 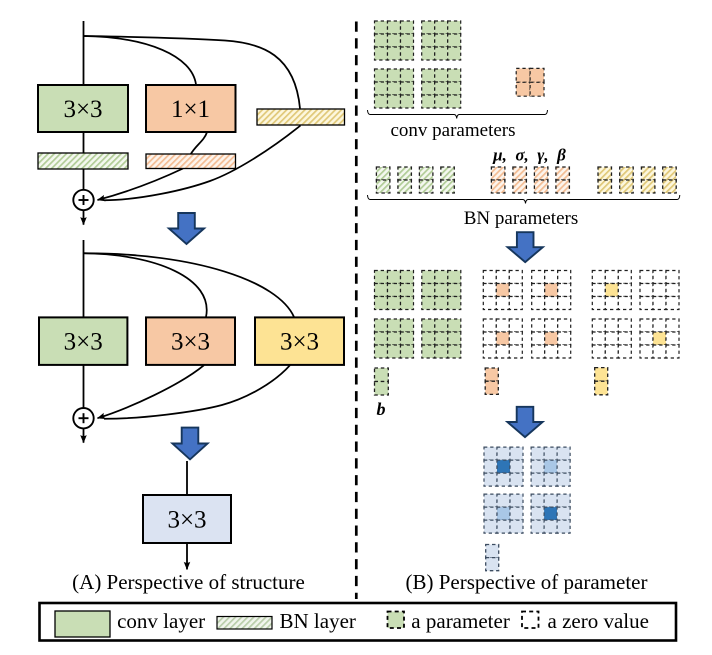 What do you see at coordinates (529, 155) in the screenshot?
I see `svg-text: μ, σ, γ, β` at bounding box center [529, 155].